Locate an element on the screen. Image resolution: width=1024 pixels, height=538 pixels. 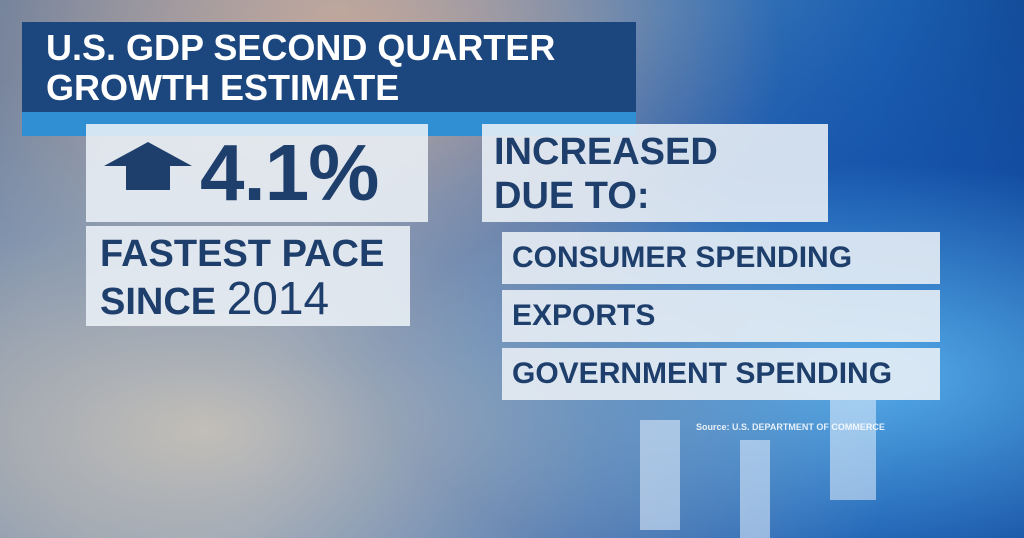
reason-item: CONSUMER SPENDING is located at coordinates (721, 258).